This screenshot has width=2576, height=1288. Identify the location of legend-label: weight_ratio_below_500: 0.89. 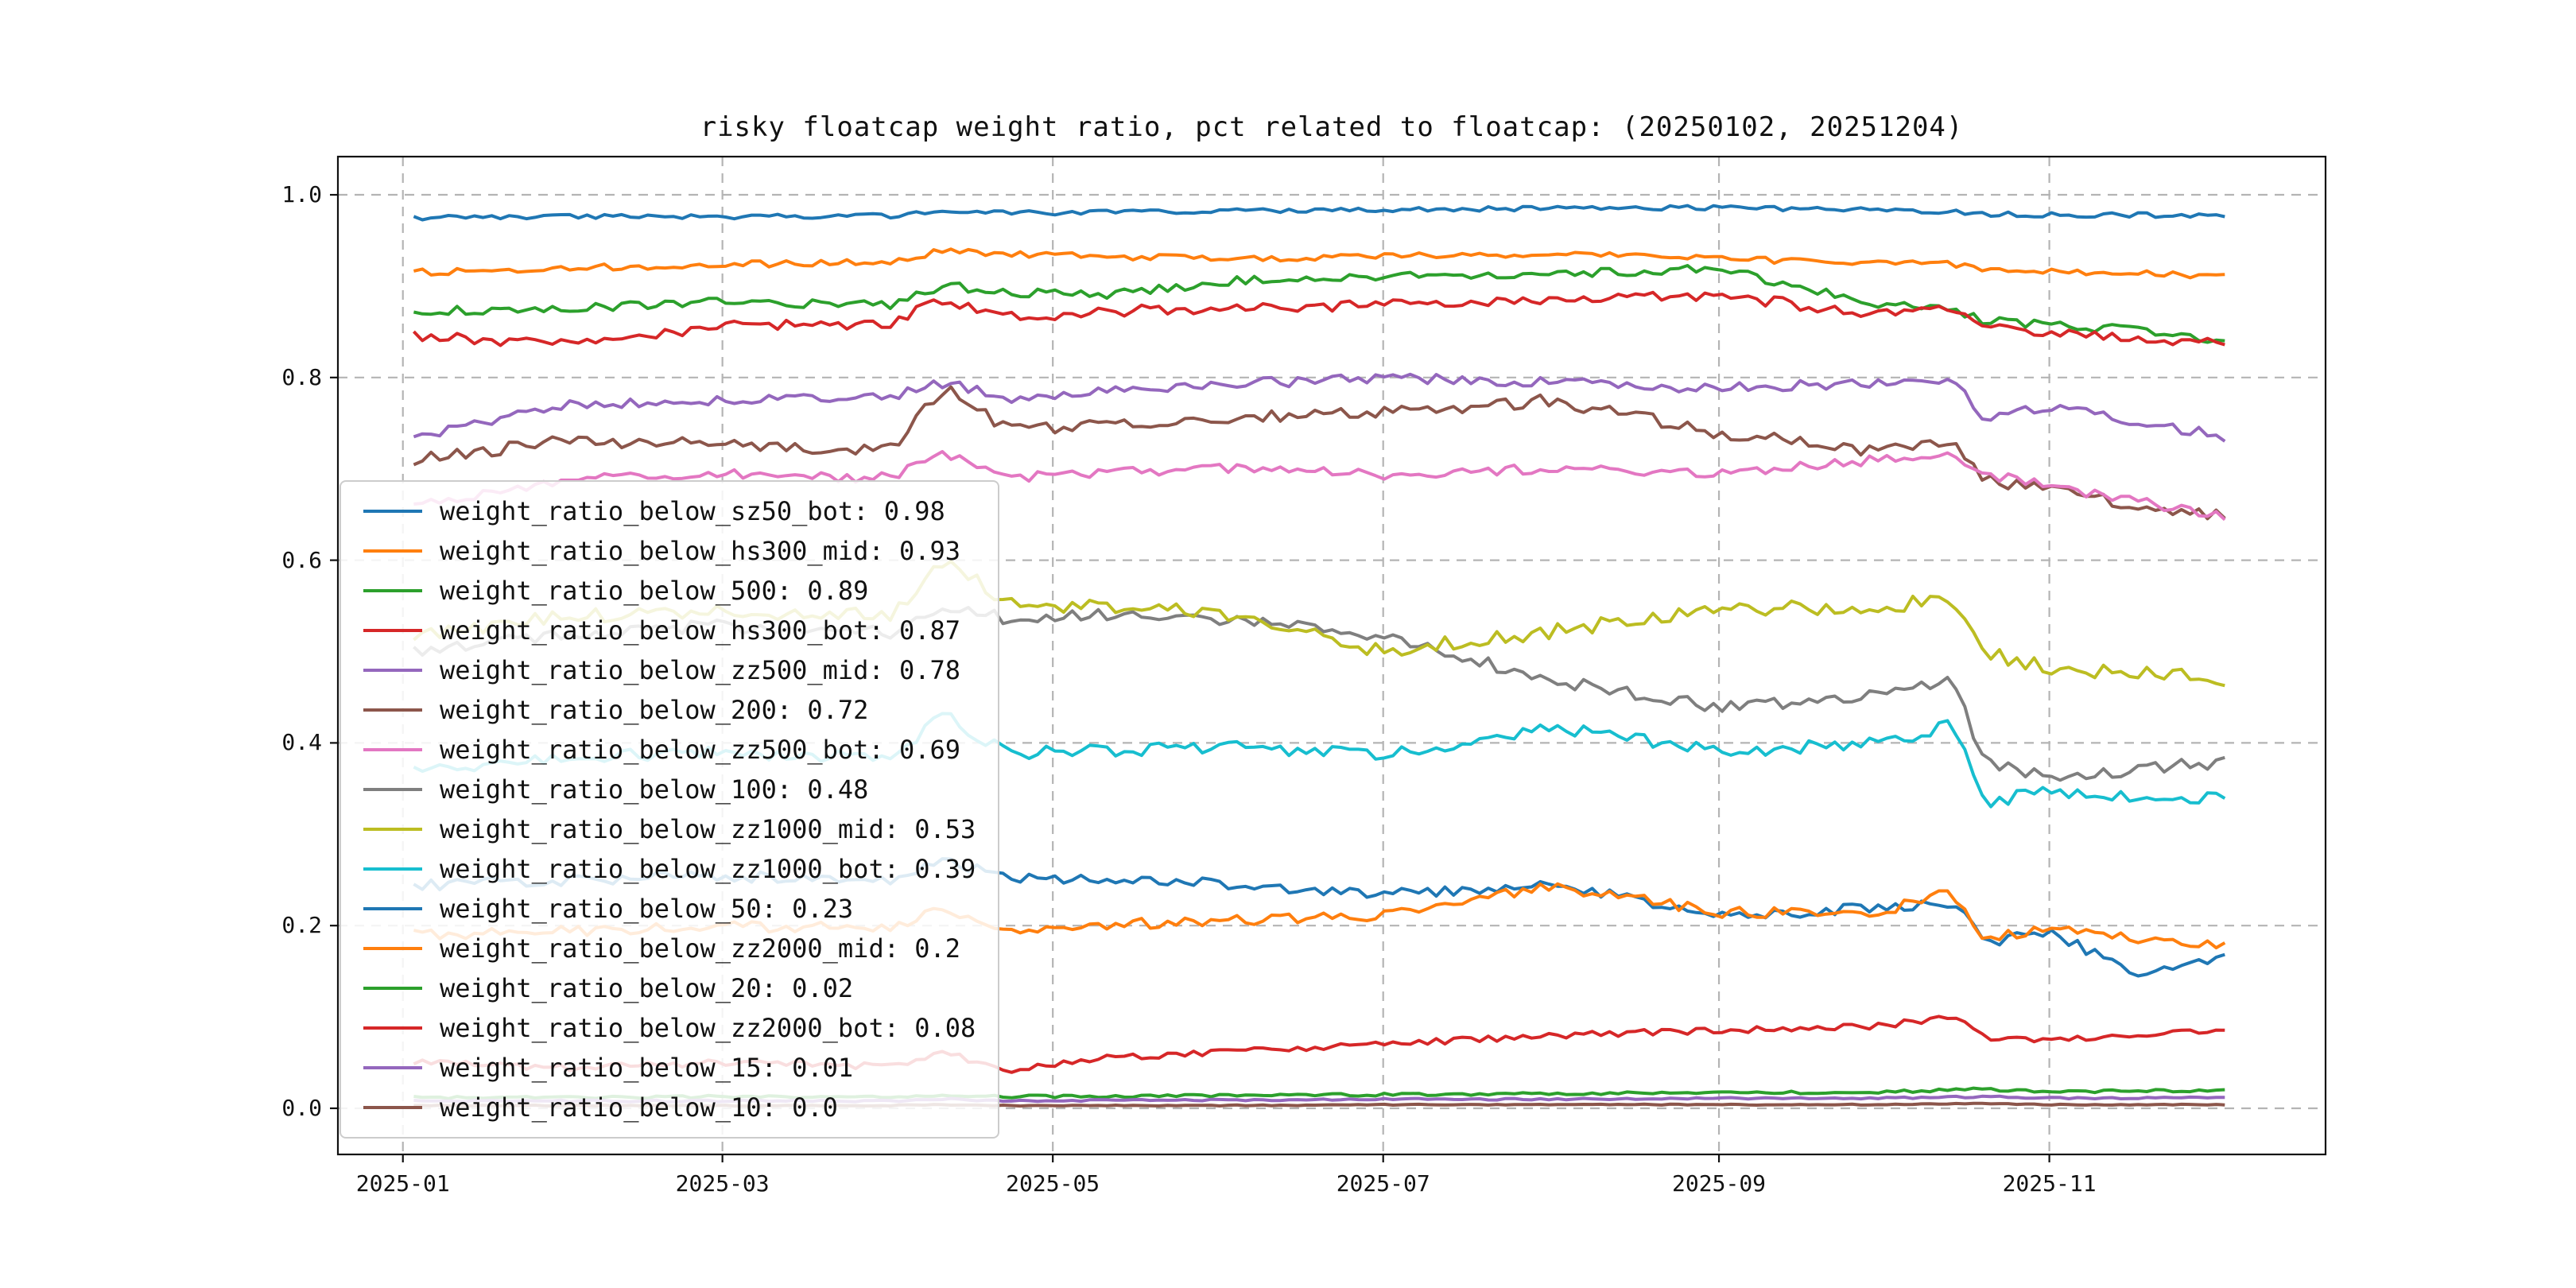
(654, 591).